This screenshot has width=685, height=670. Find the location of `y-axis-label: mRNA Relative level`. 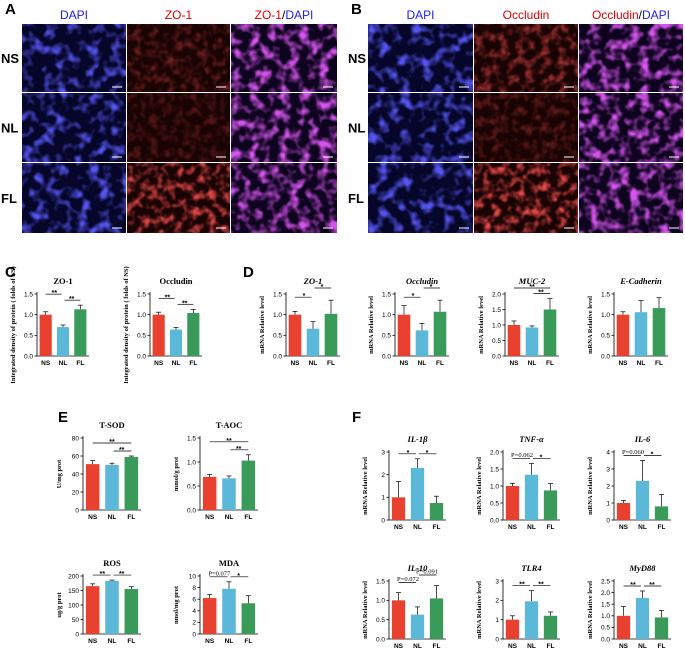

y-axis-label: mRNA Relative level is located at coordinates (590, 610).